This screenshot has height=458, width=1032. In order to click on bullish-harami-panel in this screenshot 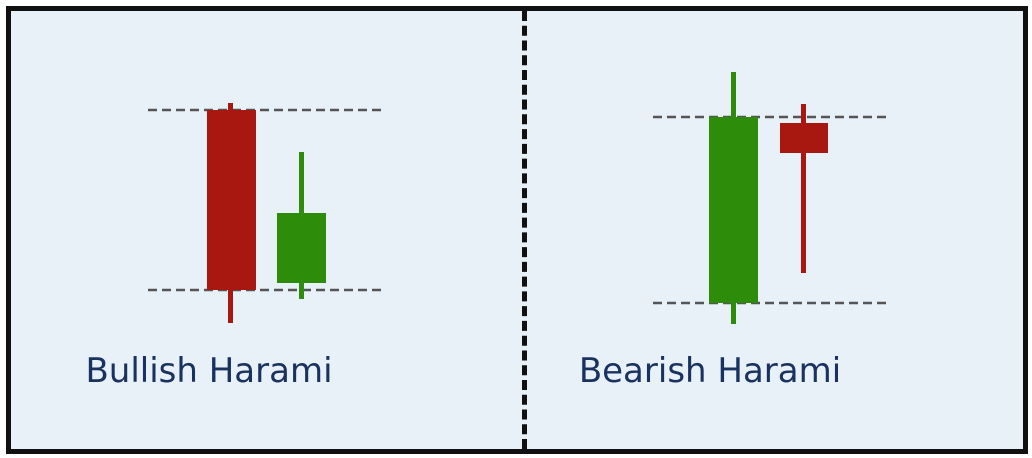, I will do `click(265, 213)`.